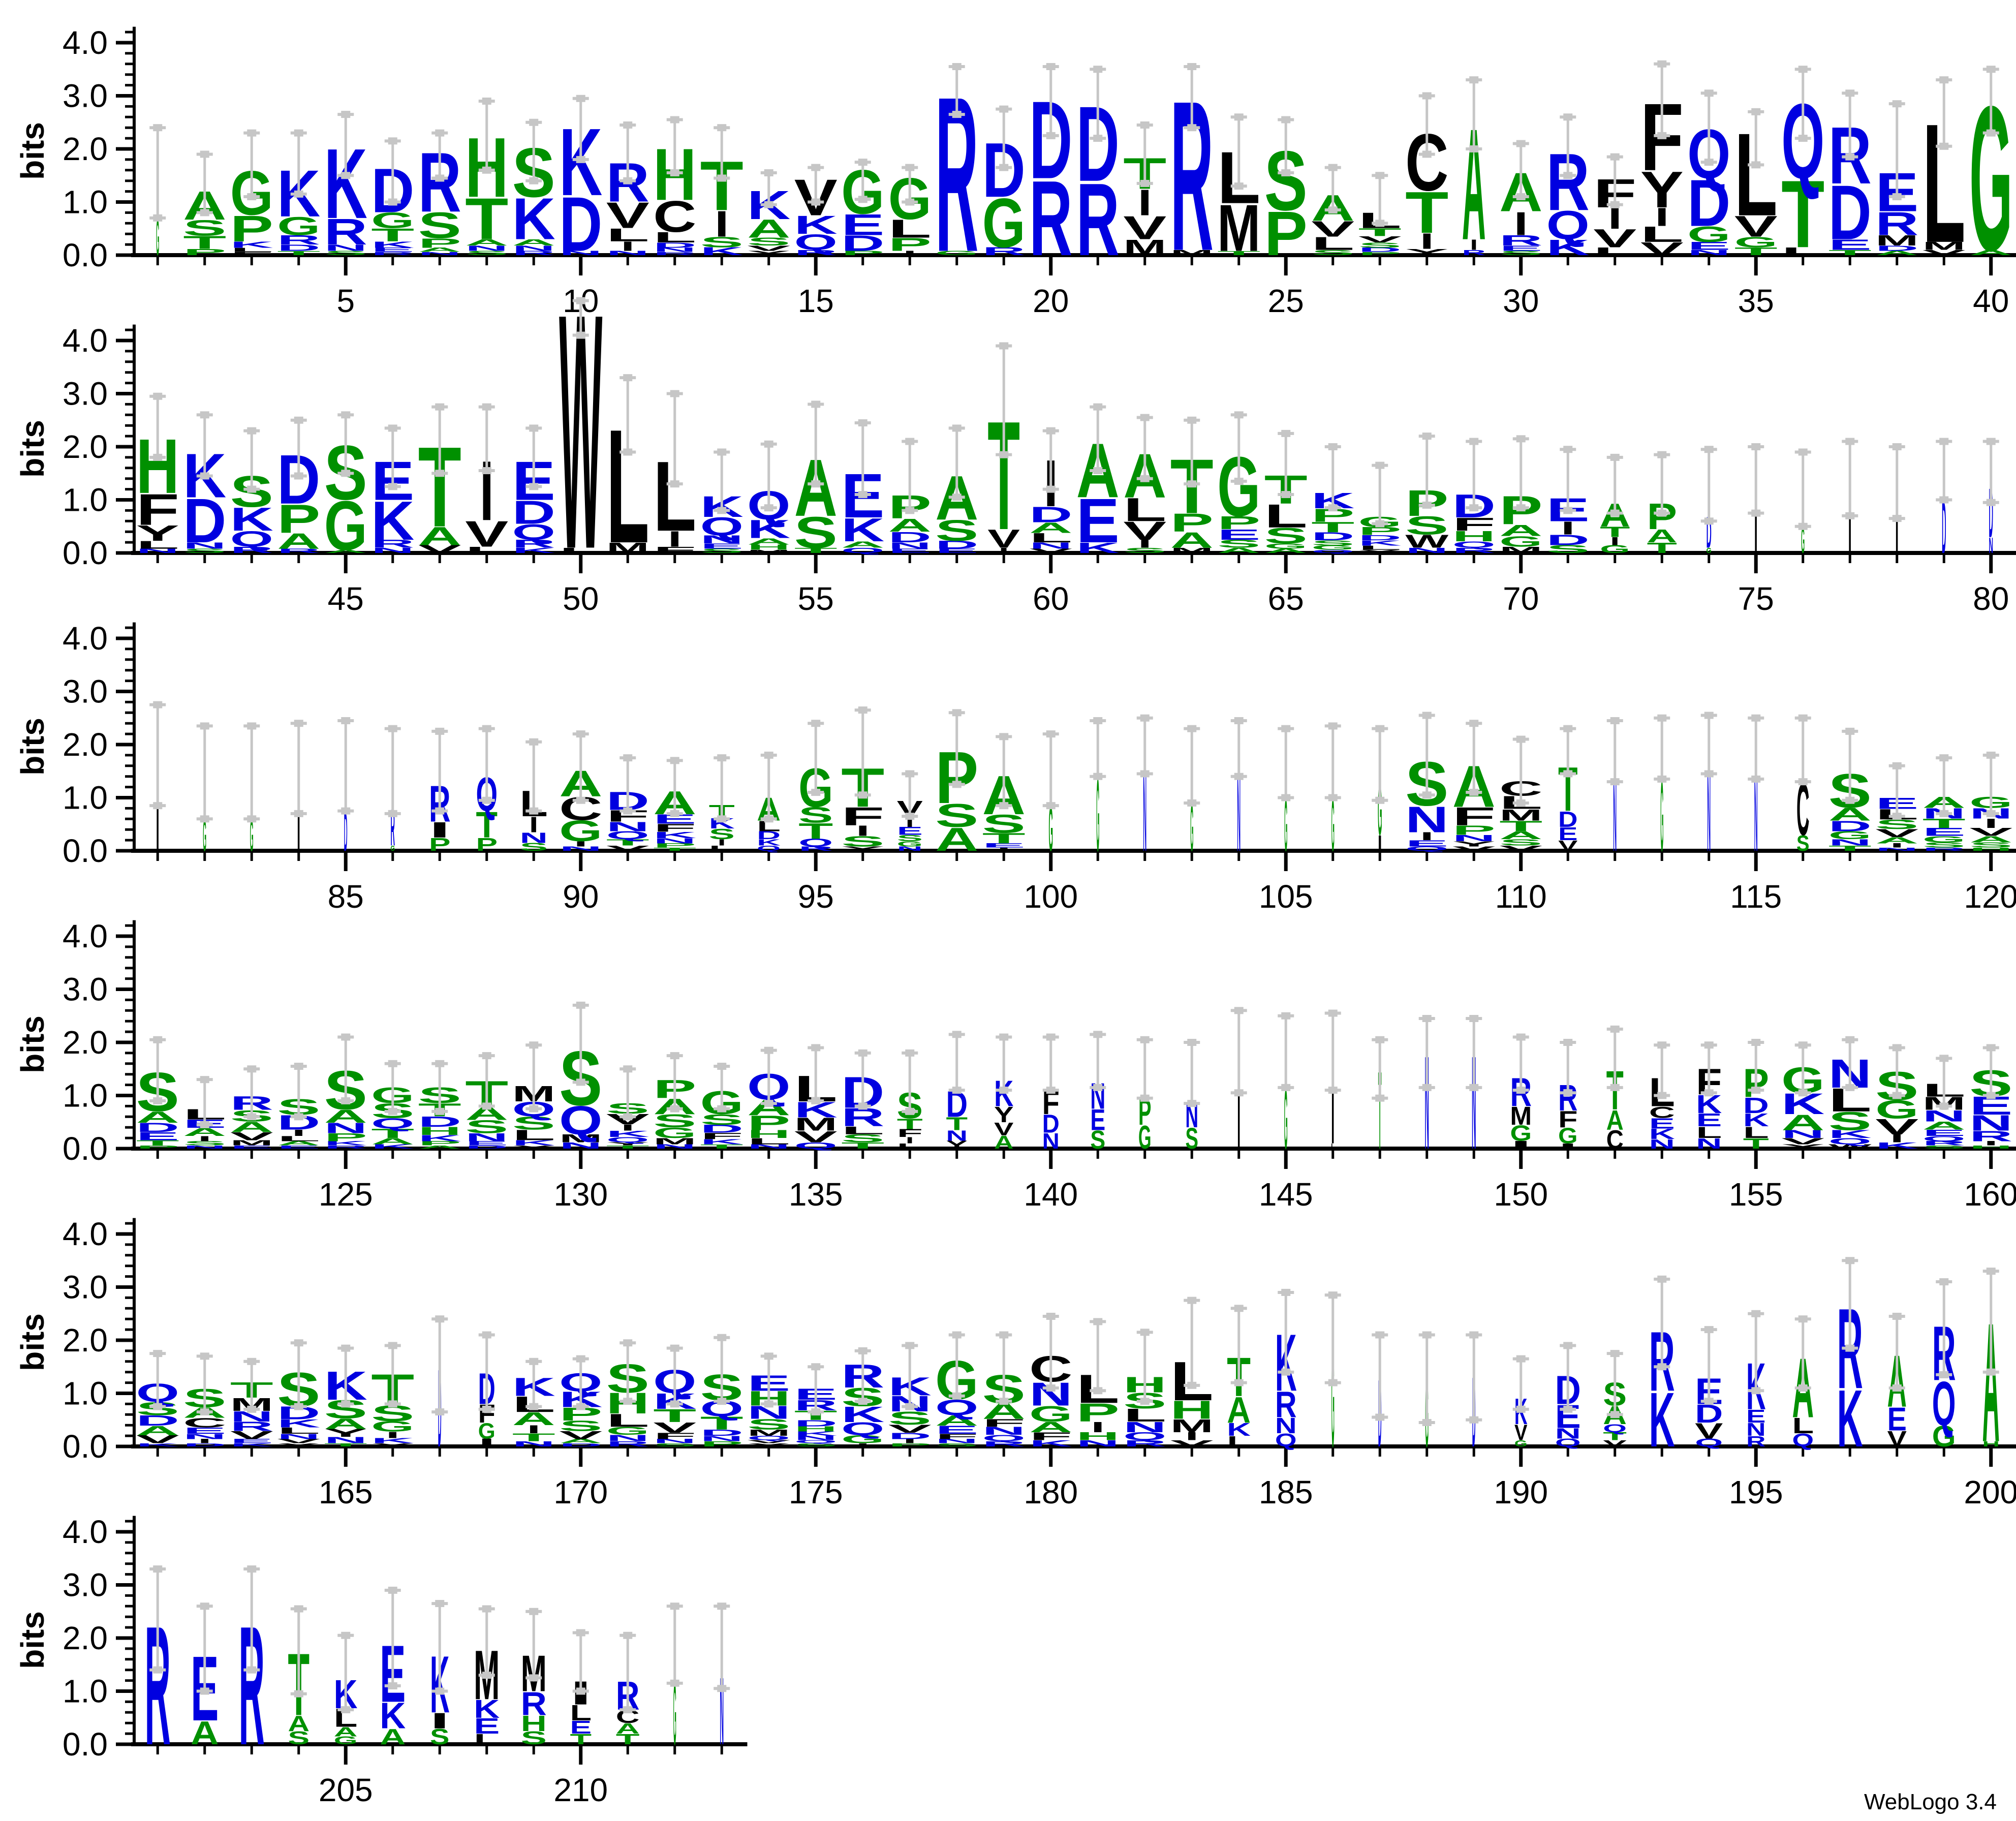 Image resolution: width=2016 pixels, height=1821 pixels. What do you see at coordinates (580, 1492) in the screenshot?
I see `x-tick-label: 170` at bounding box center [580, 1492].